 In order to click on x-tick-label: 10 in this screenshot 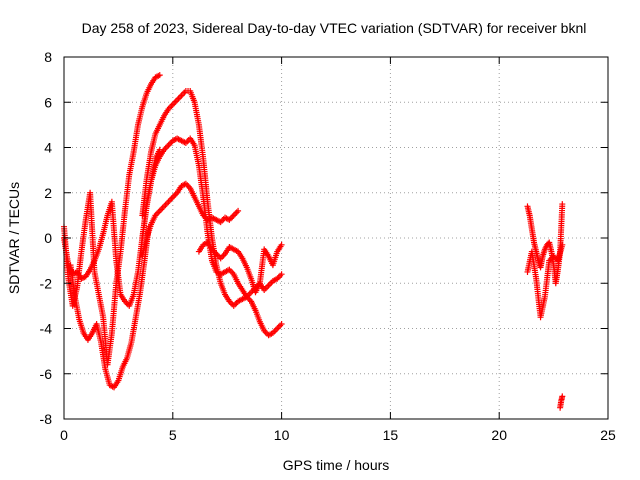, I will do `click(282, 435)`.